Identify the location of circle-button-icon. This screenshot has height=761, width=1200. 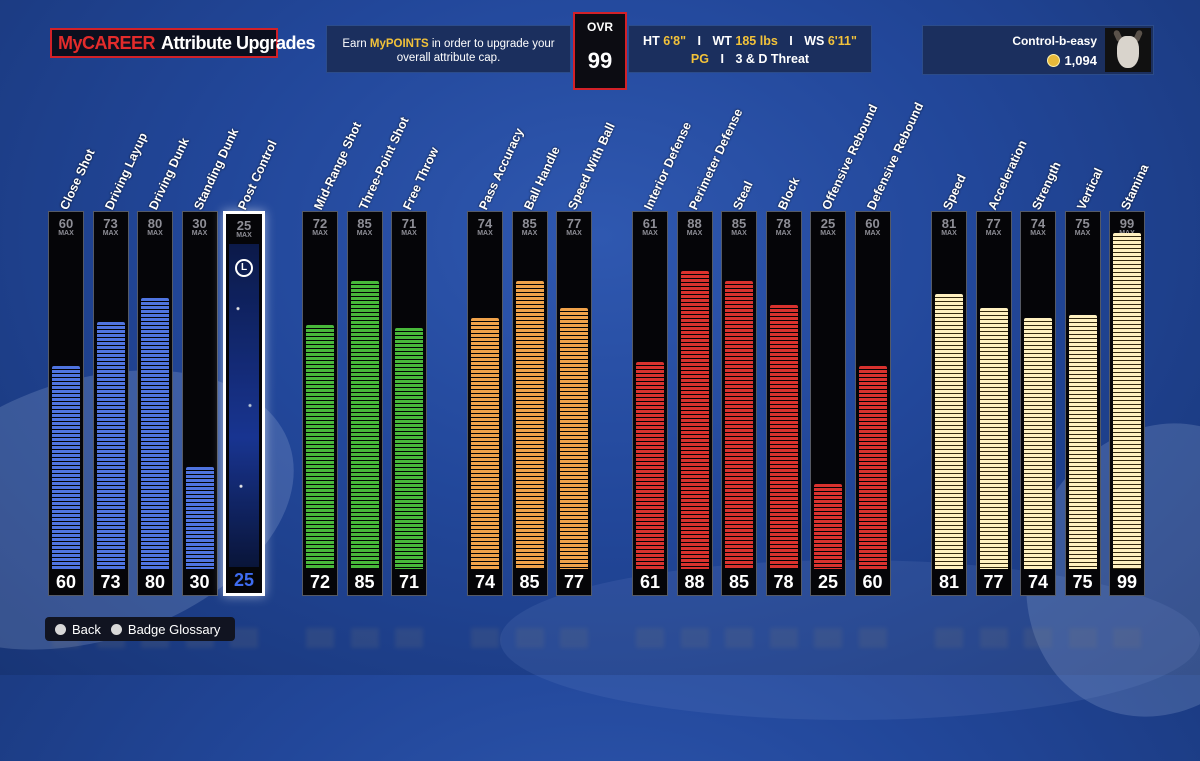
(60, 629).